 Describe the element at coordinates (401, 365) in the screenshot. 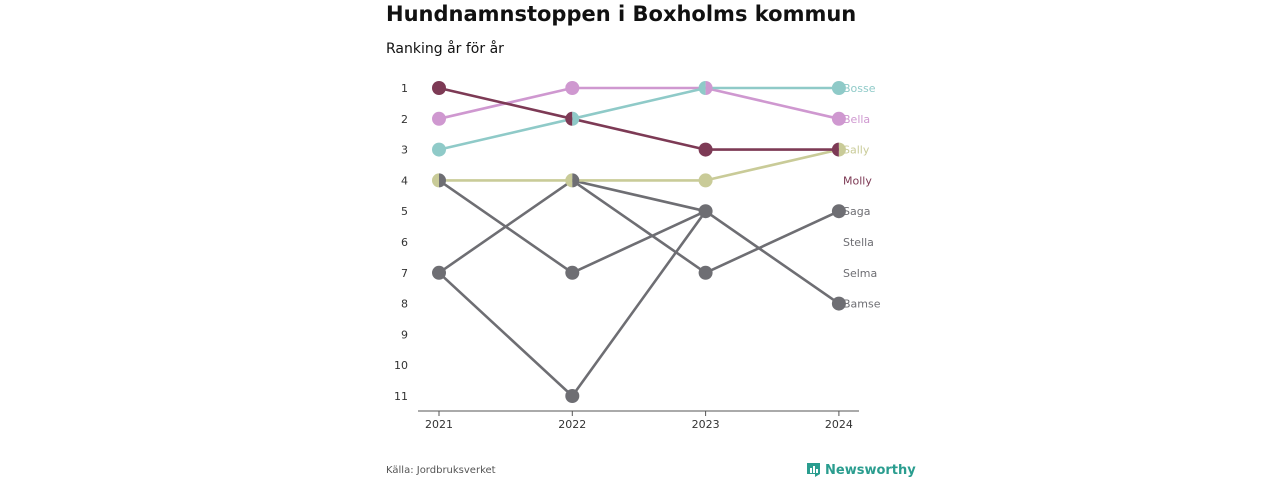

I see `y-tick-label-10: 10` at that location.